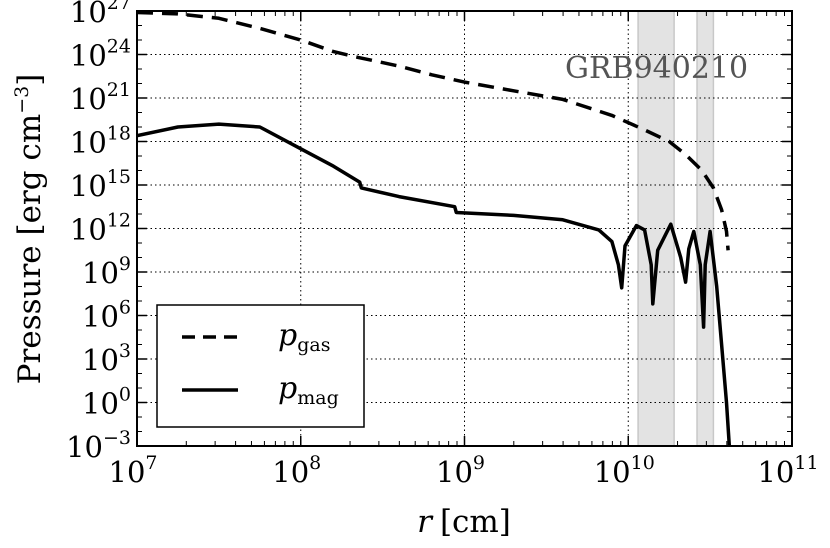 The image size is (830, 548). Describe the element at coordinates (98, 445) in the screenshot. I see `y-tick-label: 10⁻³` at that location.